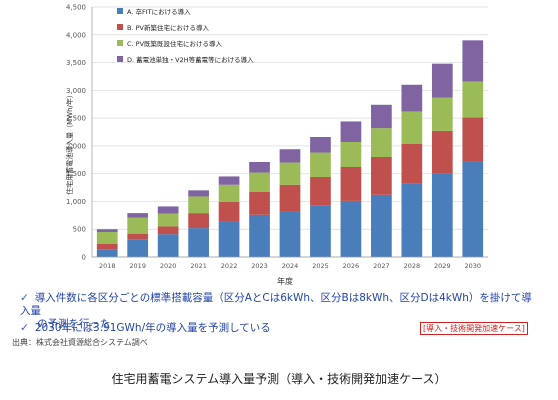 This screenshot has width=558, height=400. What do you see at coordinates (76, 202) in the screenshot?
I see `y-tick-label: 1,000` at bounding box center [76, 202].